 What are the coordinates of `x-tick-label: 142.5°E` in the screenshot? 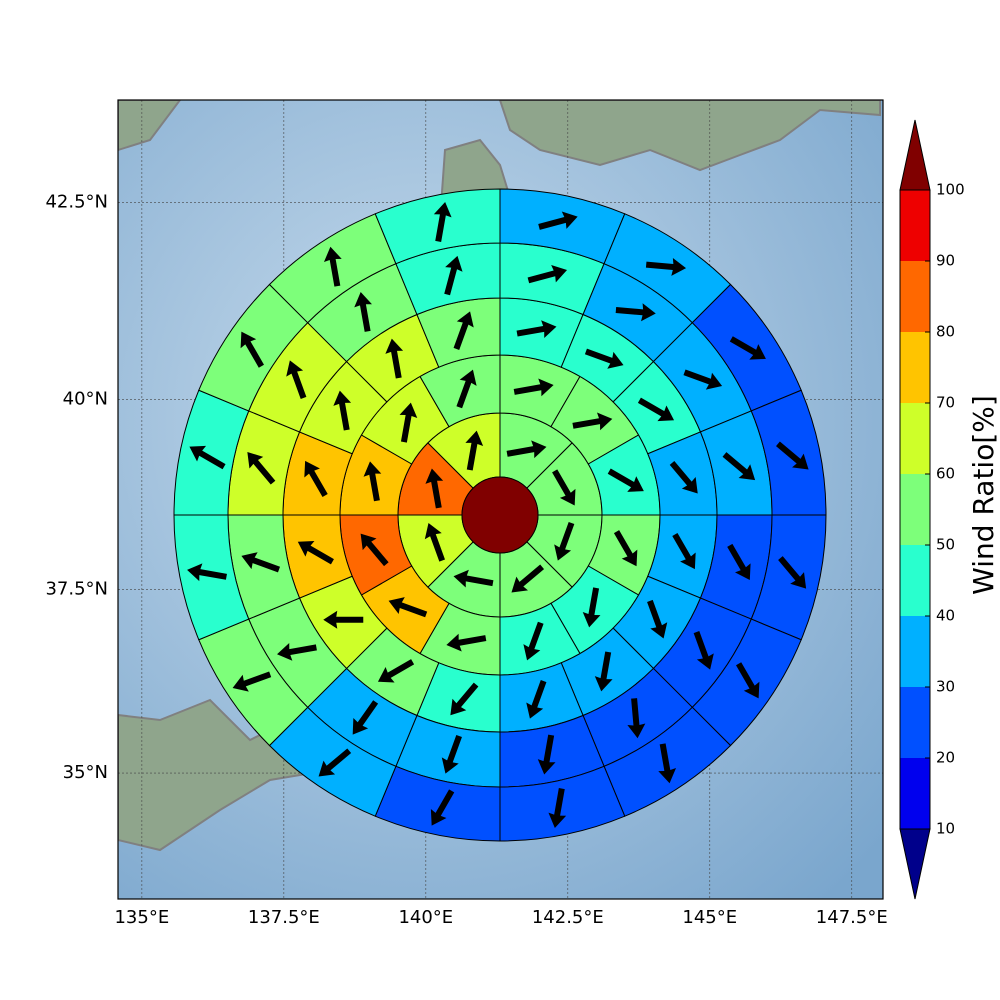 It's located at (568, 917).